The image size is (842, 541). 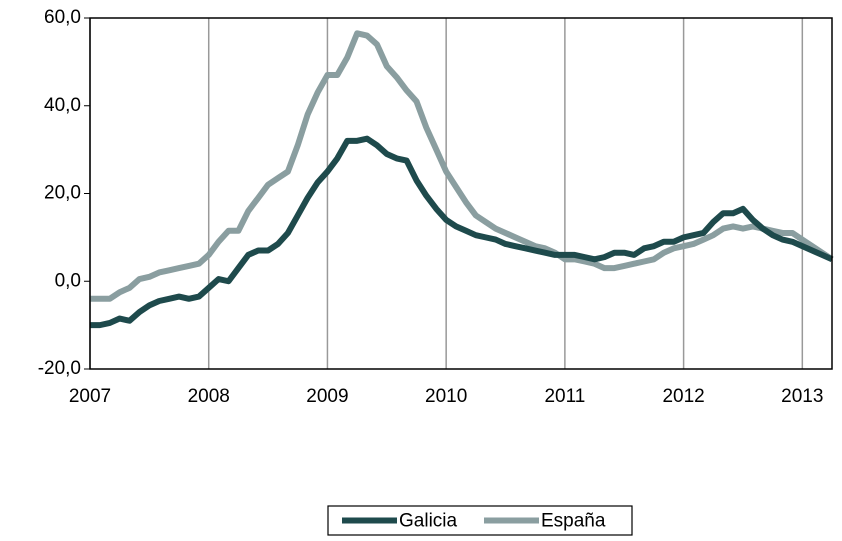 What do you see at coordinates (428, 521) in the screenshot?
I see `legend-label: Galicia` at bounding box center [428, 521].